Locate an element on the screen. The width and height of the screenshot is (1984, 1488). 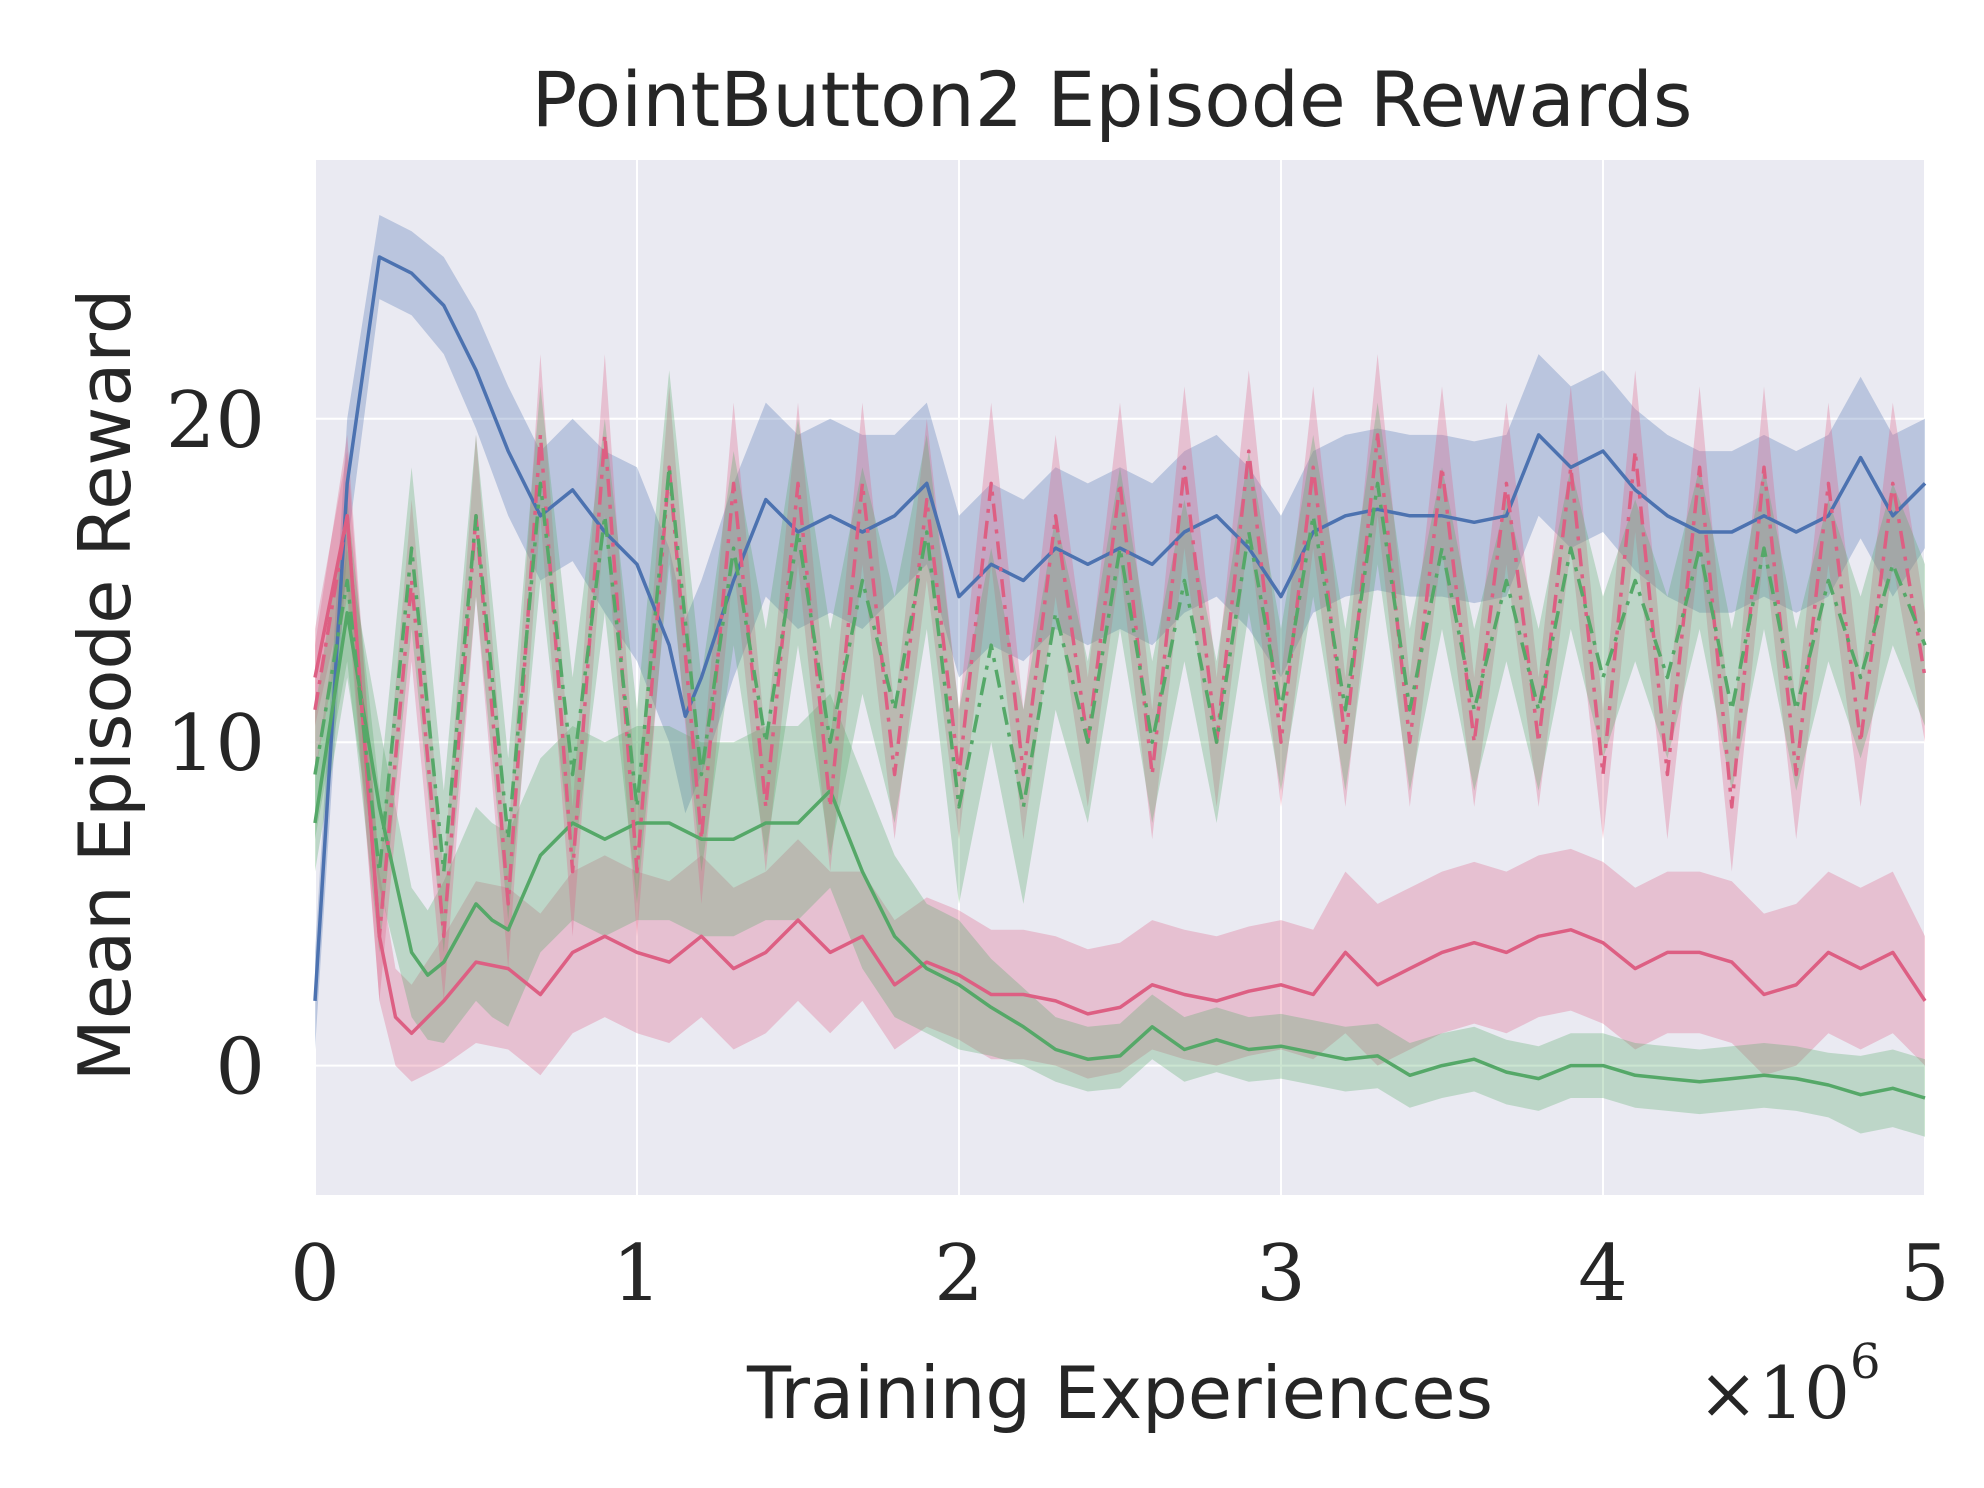
y-tick-label-1: 10 is located at coordinates (215, 744).